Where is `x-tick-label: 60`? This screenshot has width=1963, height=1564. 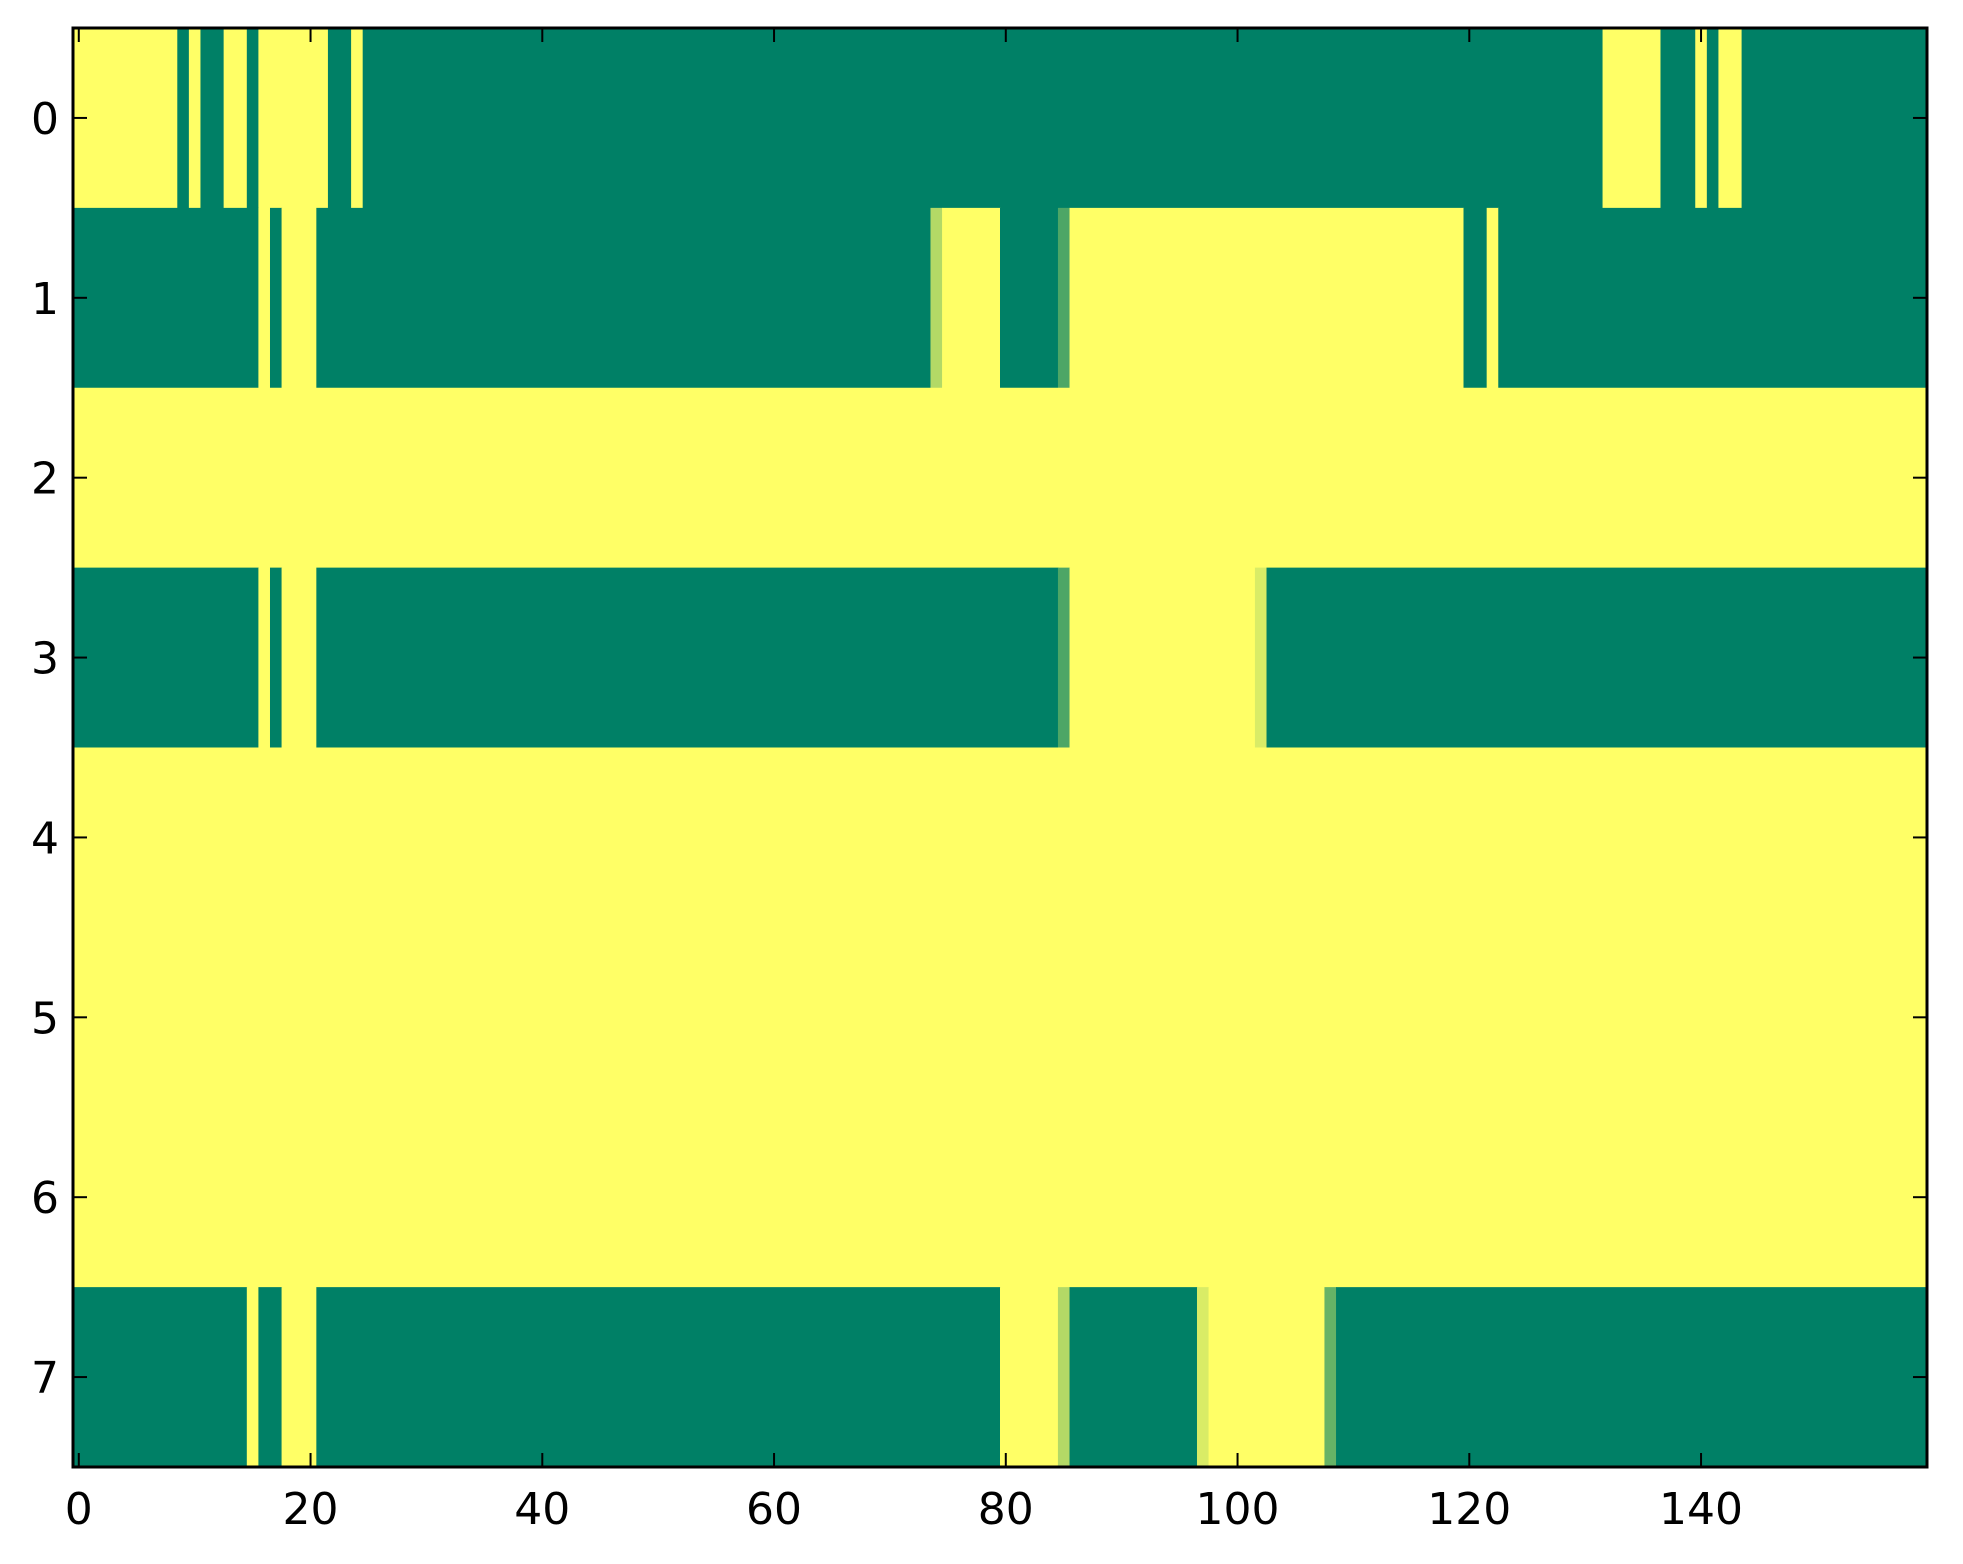 x-tick-label: 60 is located at coordinates (774, 1509).